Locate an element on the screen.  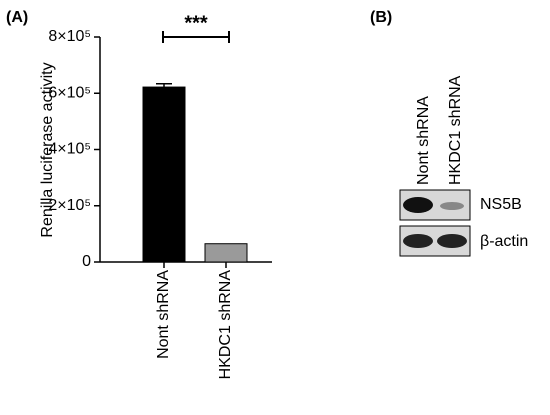
y-tick-label: 0 is located at coordinates (86, 261).